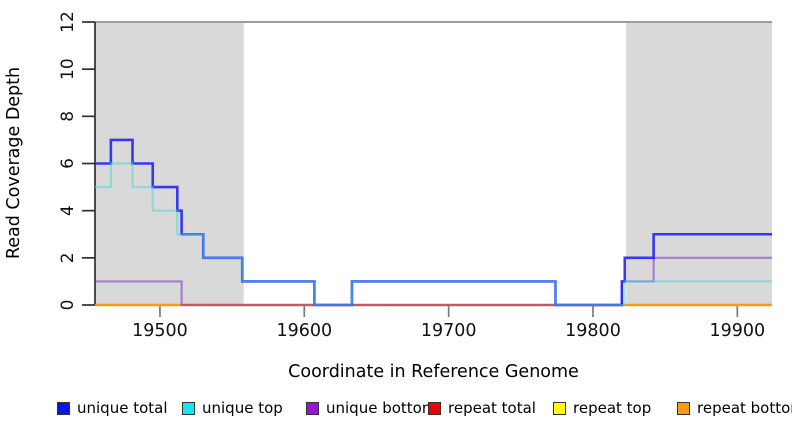  I want to click on y-tick-label: 0, so click(68, 305).